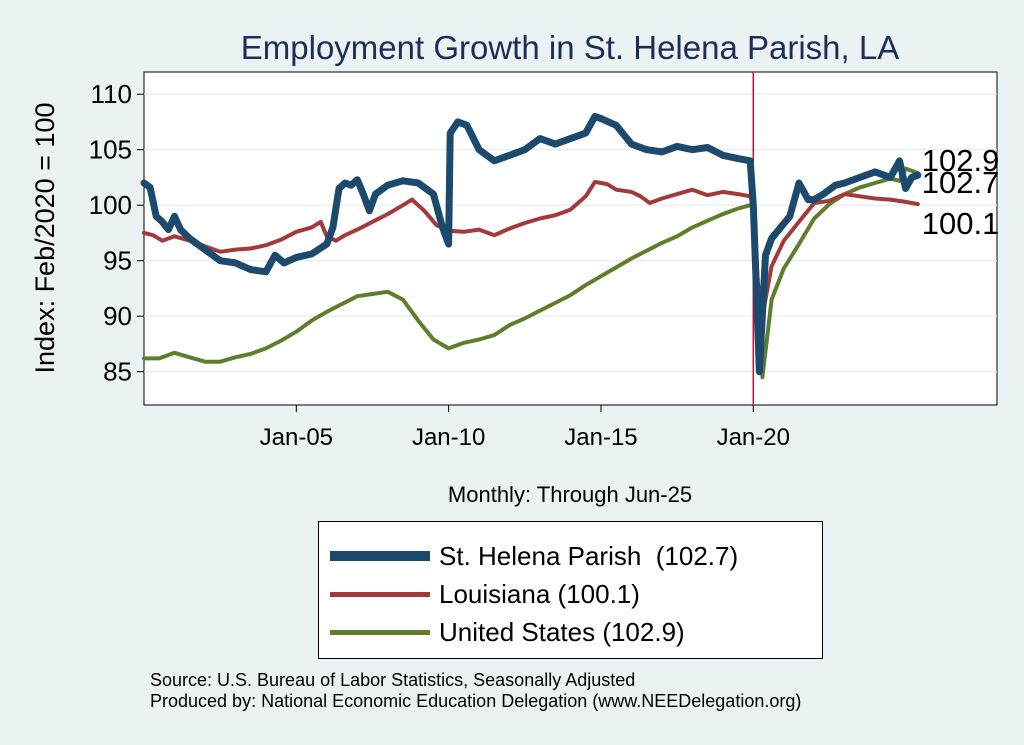 The height and width of the screenshot is (745, 1024). Describe the element at coordinates (380, 632) in the screenshot. I see `legend-swatch-united-states` at that location.